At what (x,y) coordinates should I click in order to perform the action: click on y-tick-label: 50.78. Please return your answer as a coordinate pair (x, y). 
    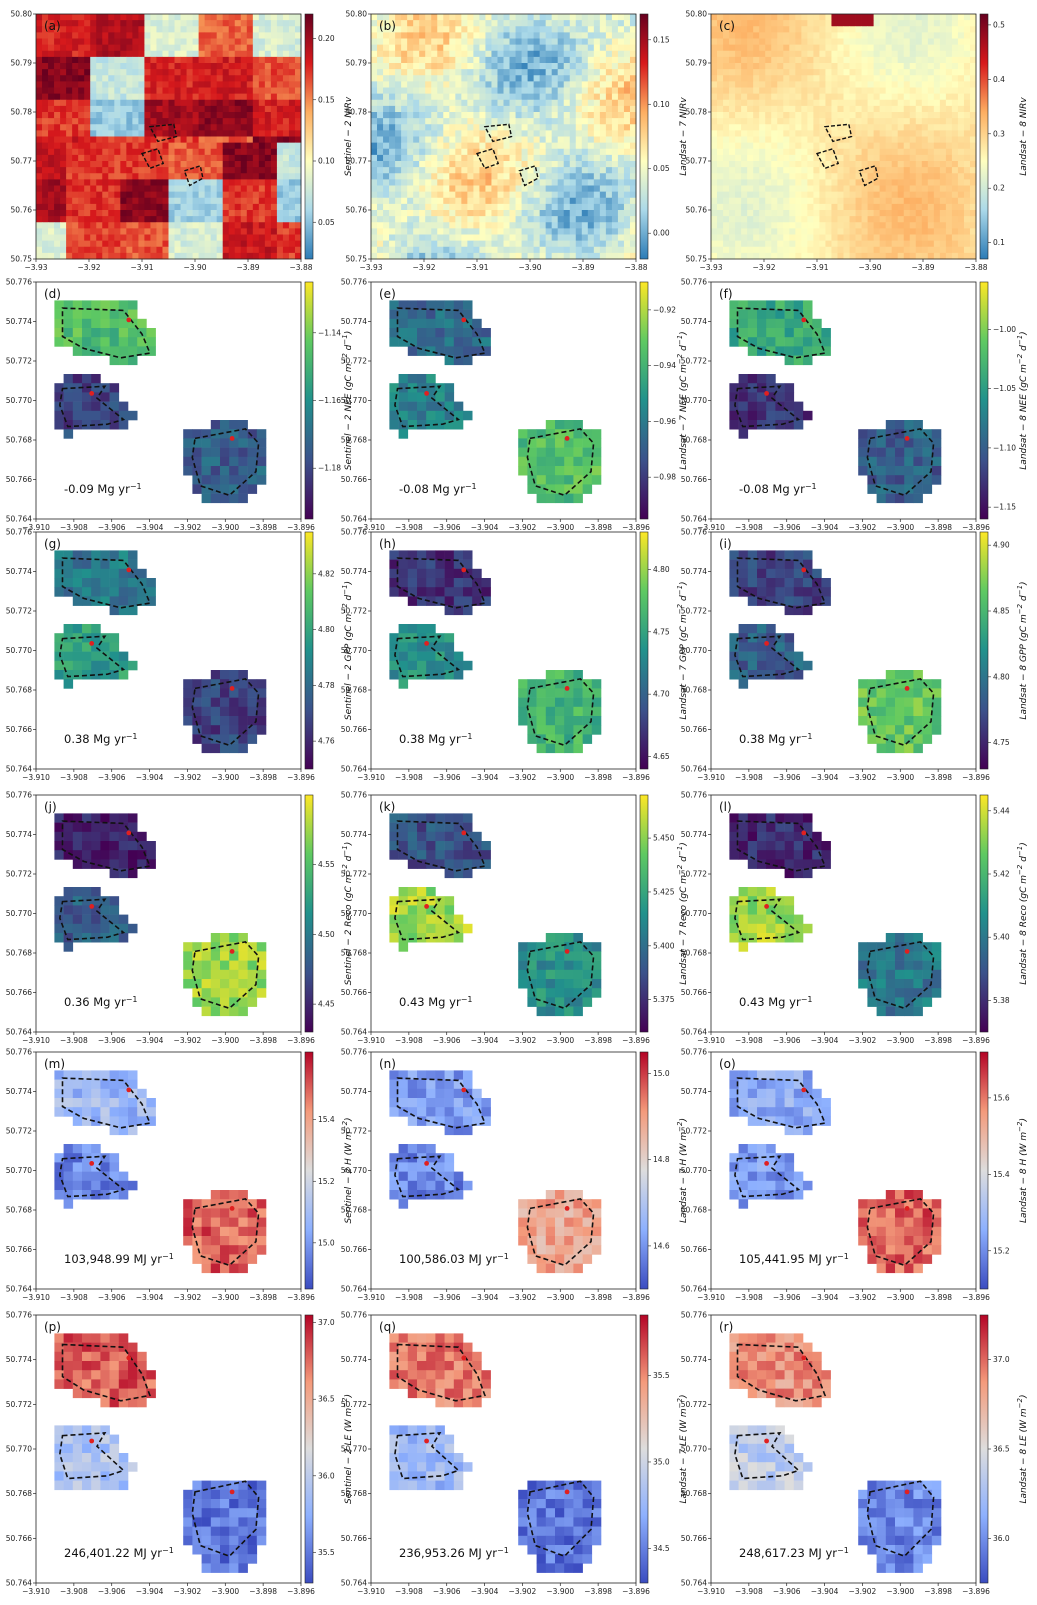
    Looking at the image, I should click on (22, 112).